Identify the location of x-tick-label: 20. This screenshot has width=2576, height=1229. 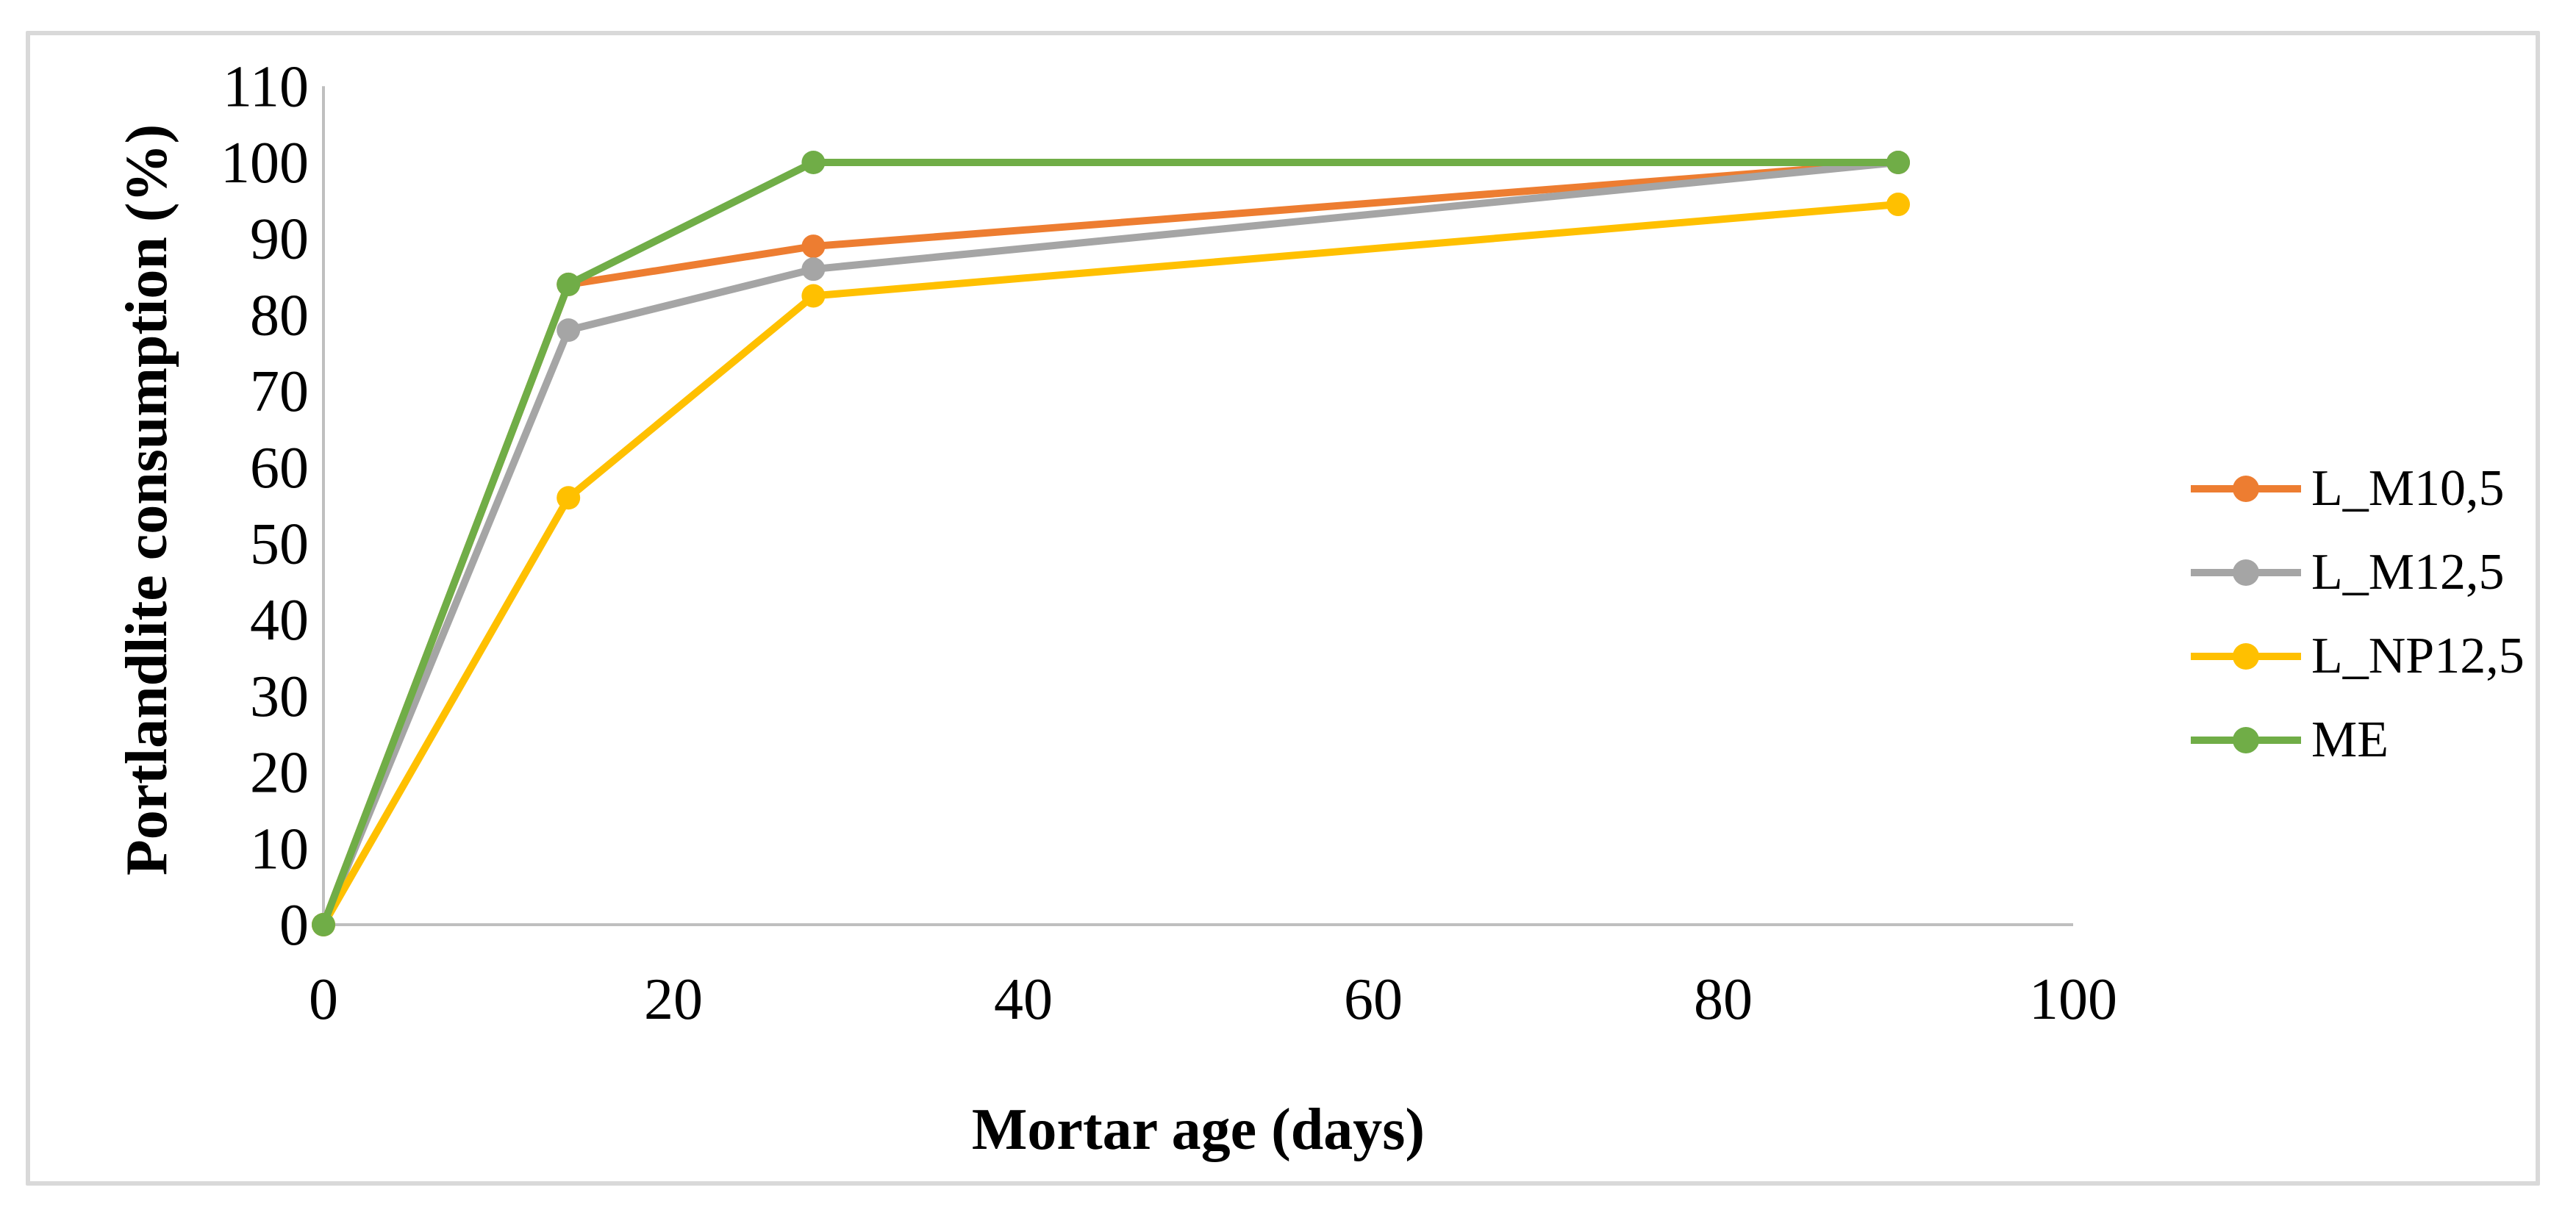
(673, 999).